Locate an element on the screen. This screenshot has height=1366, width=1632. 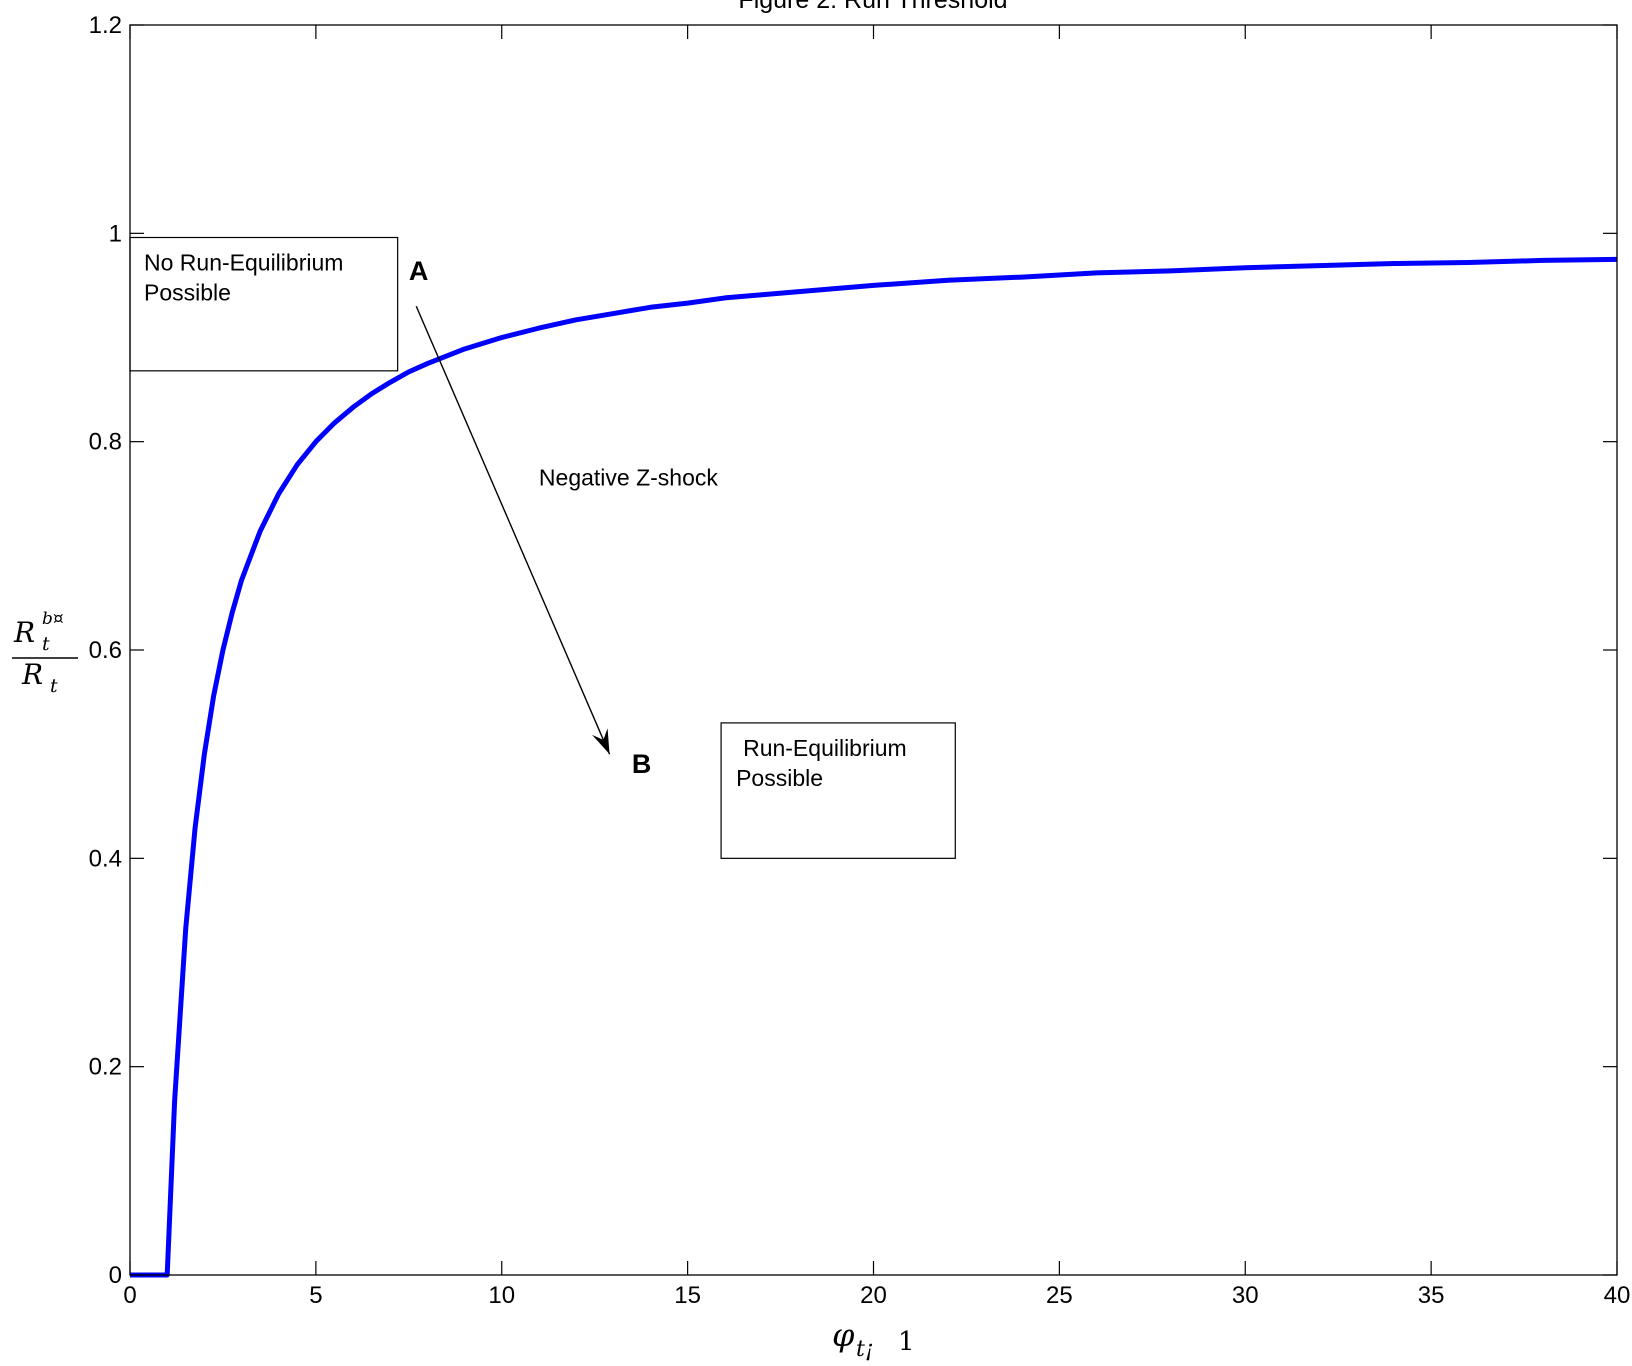
x-tick-label-2: 10 is located at coordinates (501, 1295).